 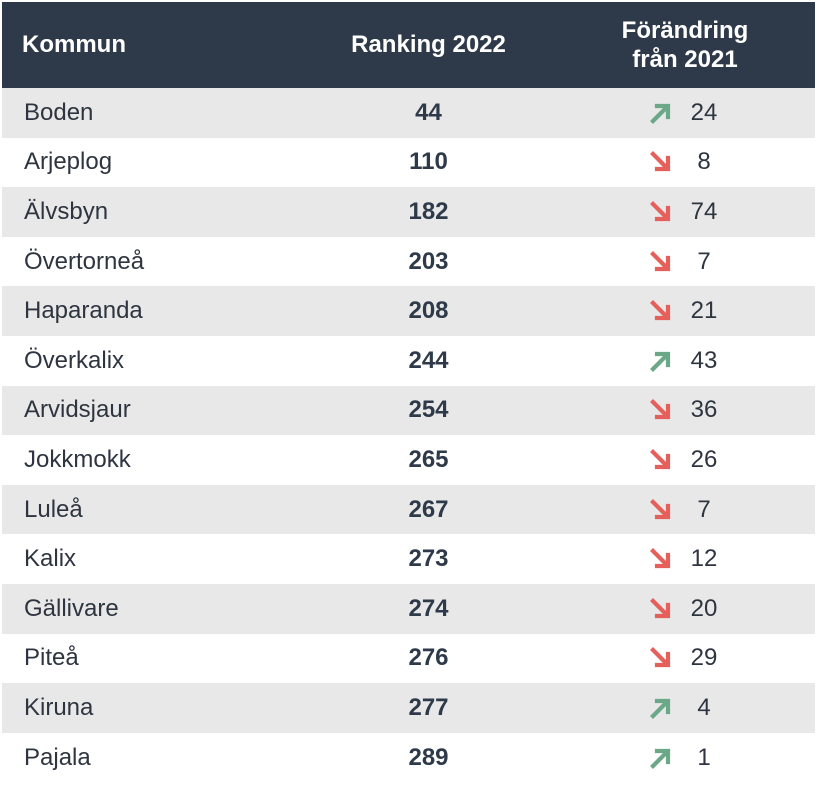 What do you see at coordinates (685, 410) in the screenshot?
I see `change-cell: 36` at bounding box center [685, 410].